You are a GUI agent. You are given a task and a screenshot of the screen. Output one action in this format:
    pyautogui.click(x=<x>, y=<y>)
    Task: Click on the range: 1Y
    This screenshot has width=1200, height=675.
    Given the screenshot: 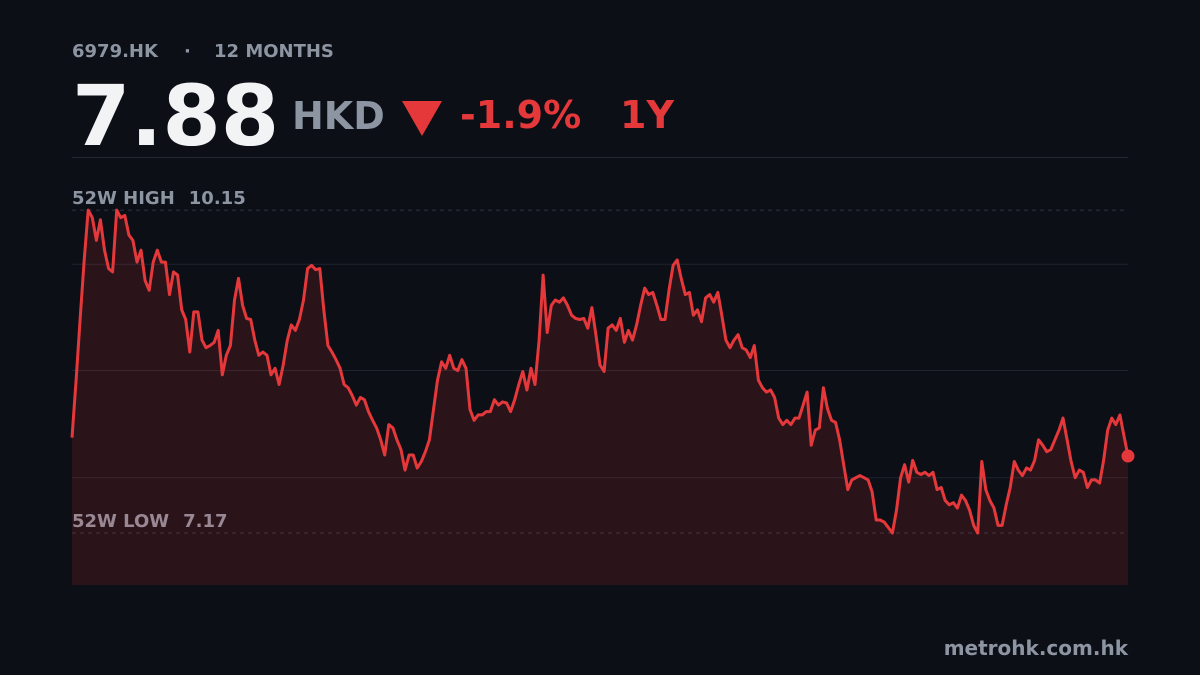 What is the action you would take?
    pyautogui.click(x=647, y=115)
    